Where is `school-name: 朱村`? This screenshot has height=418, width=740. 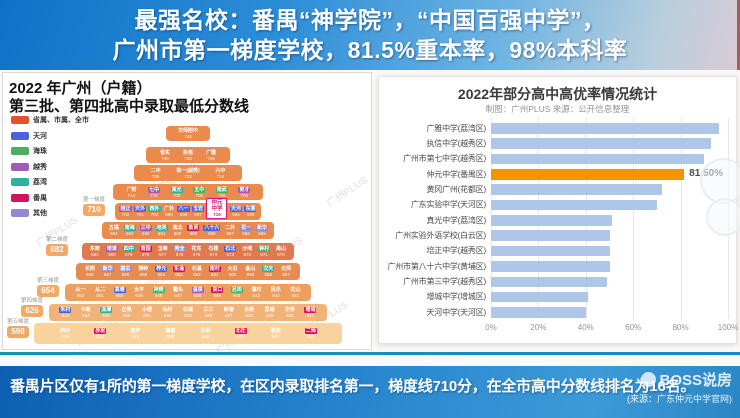 school-name: 朱村 is located at coordinates (65, 310).